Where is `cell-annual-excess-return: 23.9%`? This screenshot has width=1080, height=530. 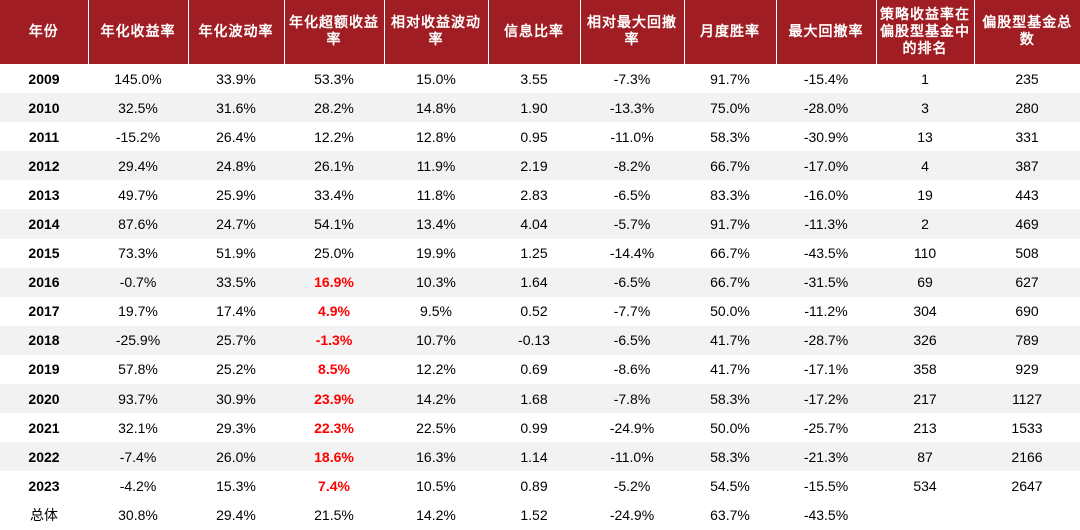 cell-annual-excess-return: 23.9% is located at coordinates (334, 399).